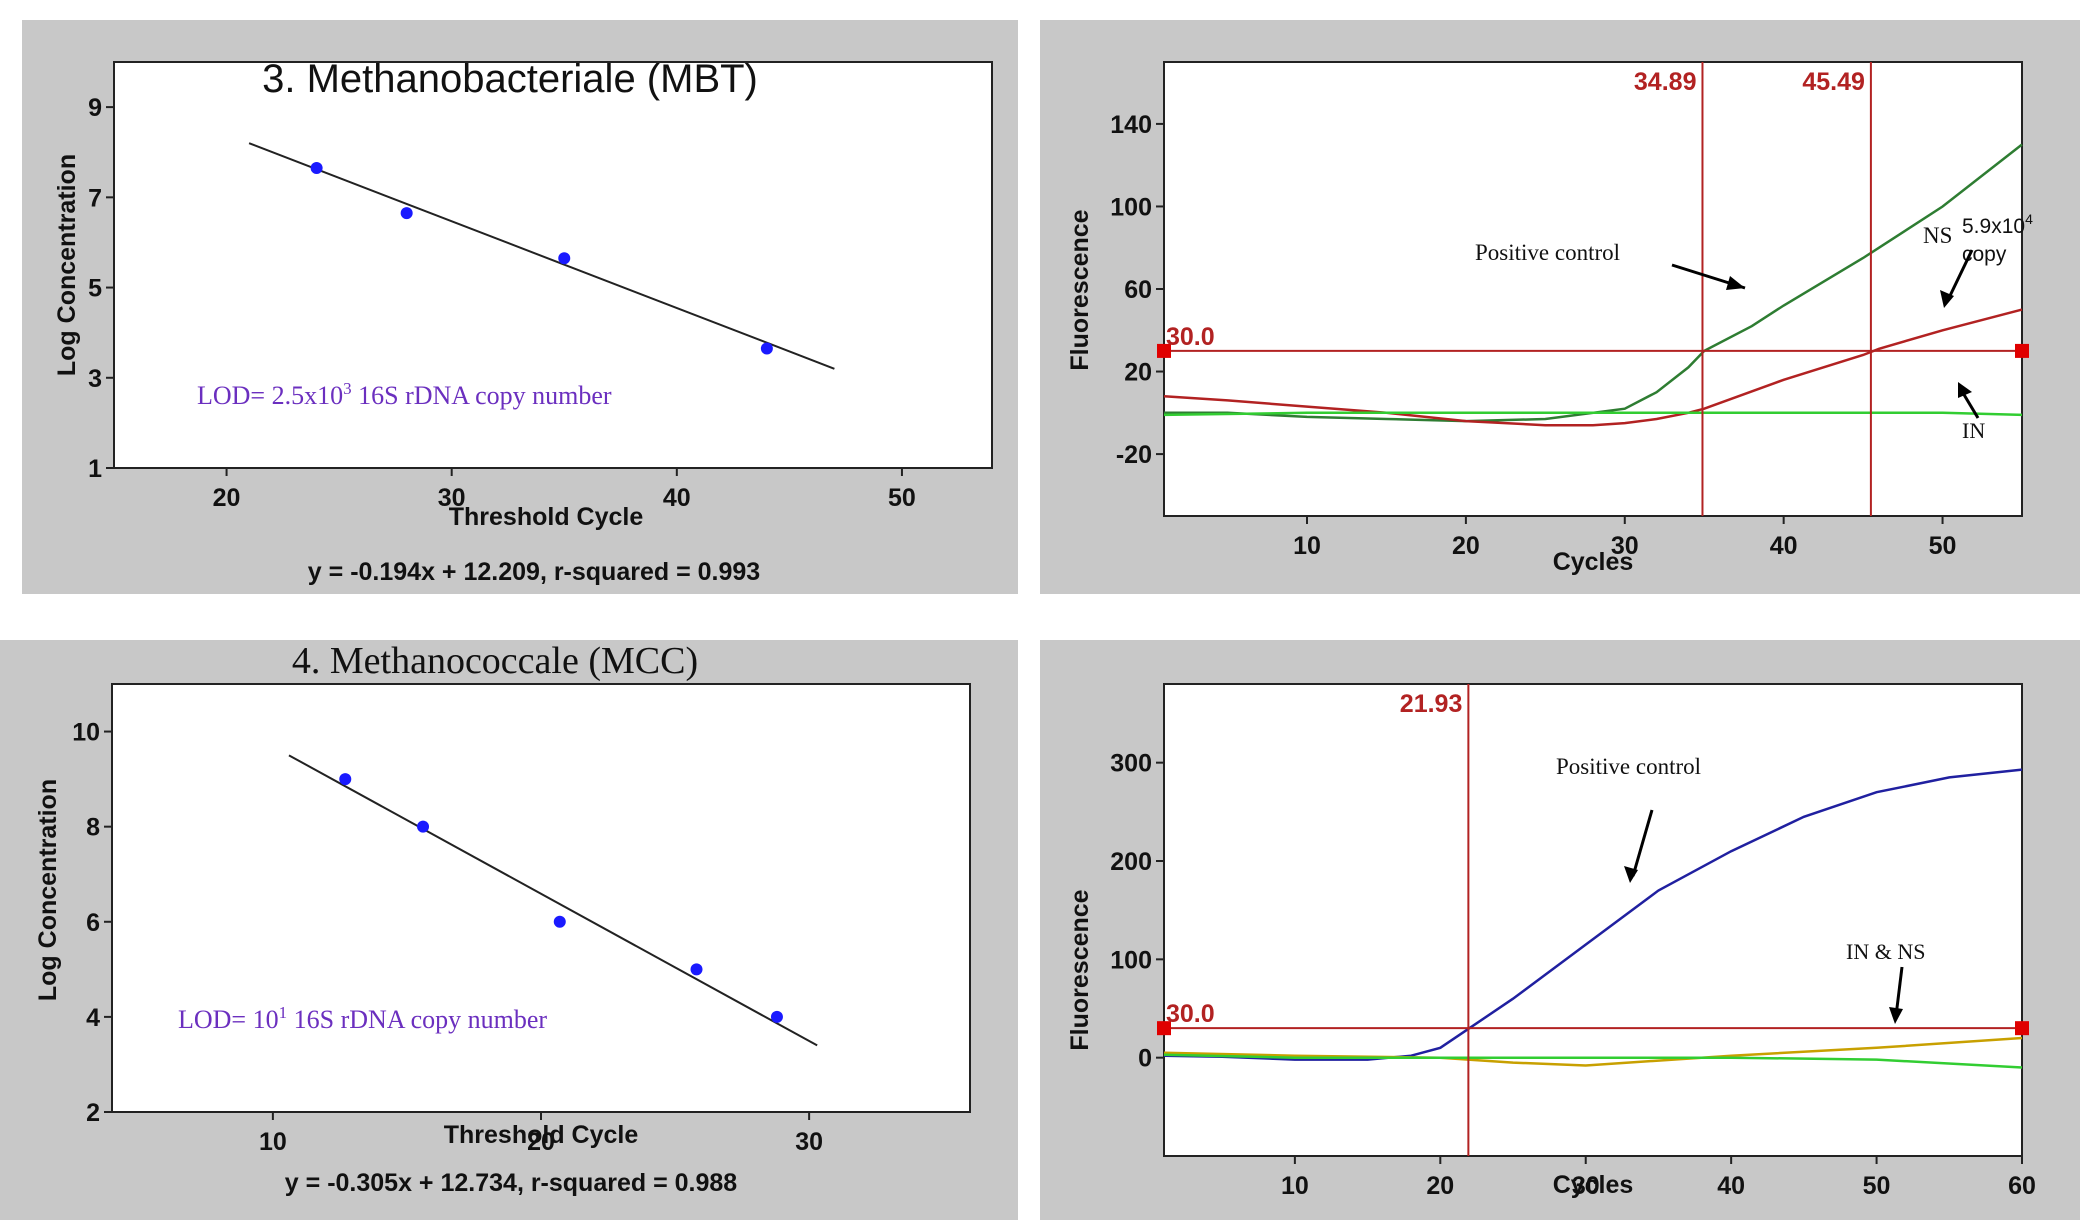 This screenshot has width=2084, height=1228. Describe the element at coordinates (1131, 125) in the screenshot. I see `y-tick-label: 140` at that location.